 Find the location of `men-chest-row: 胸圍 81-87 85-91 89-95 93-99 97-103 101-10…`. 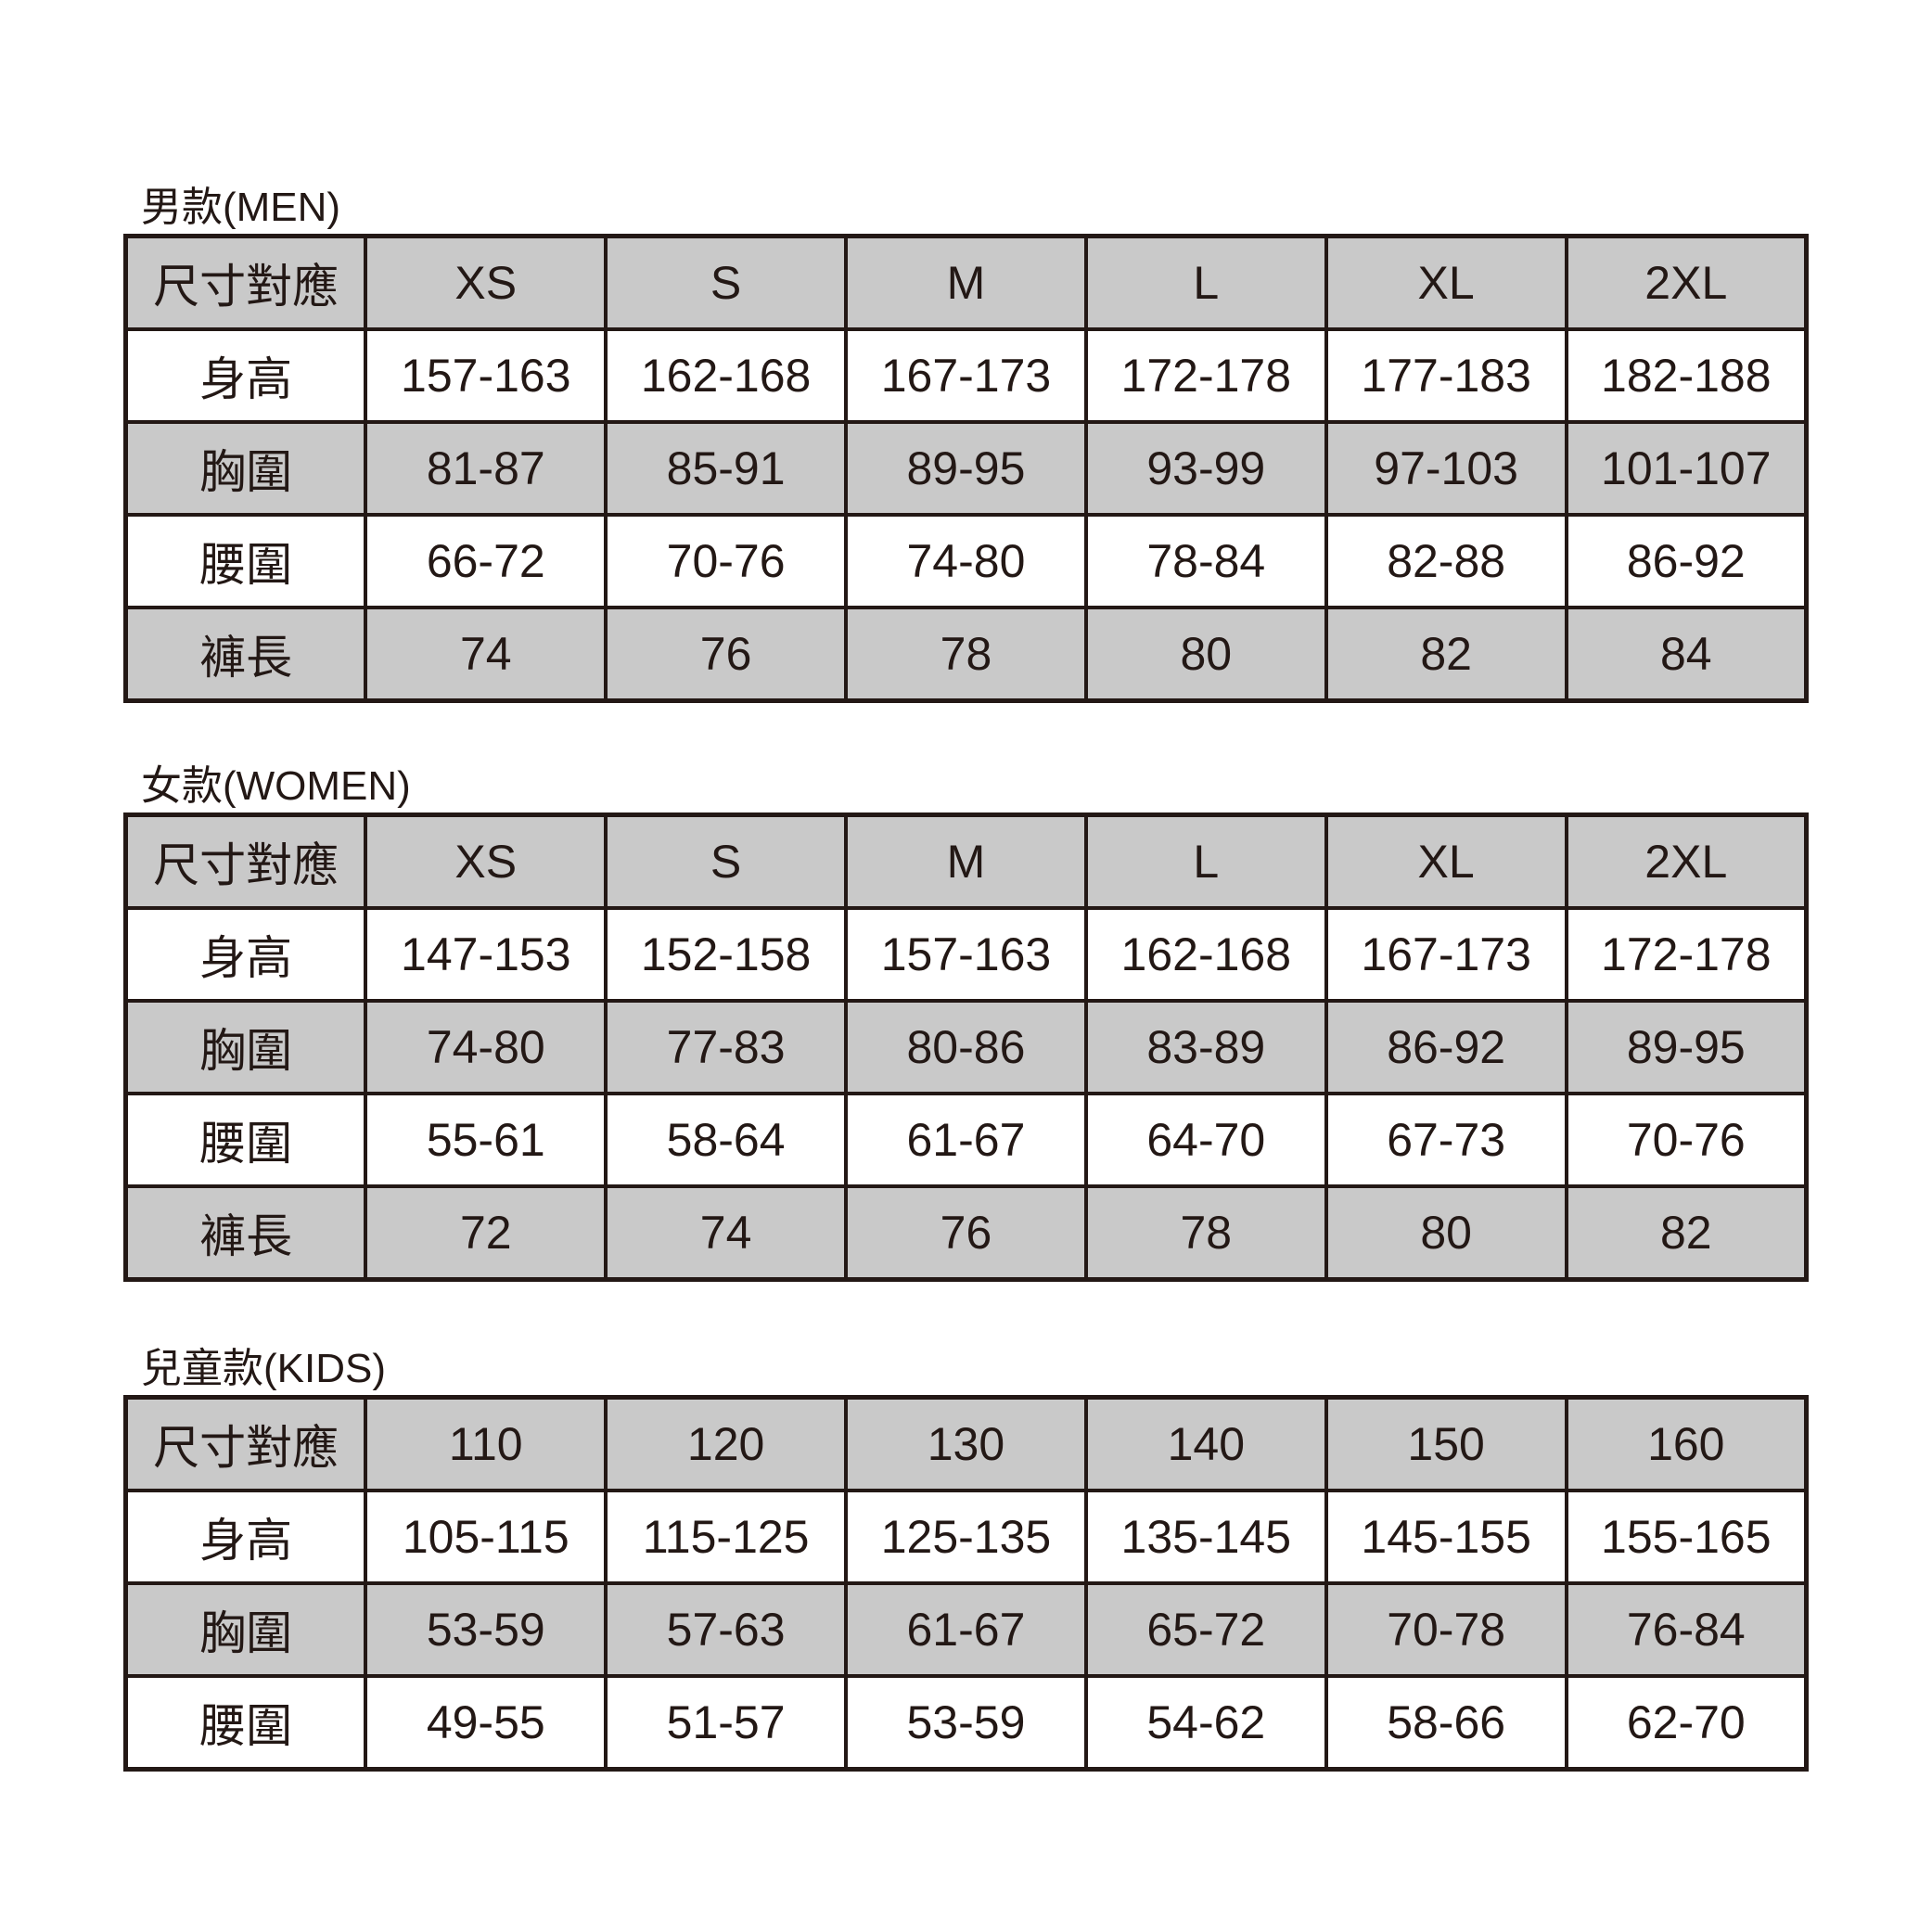

men-chest-row: 胸圍 81-87 85-91 89-95 93-99 97-103 101-10… is located at coordinates (966, 468).